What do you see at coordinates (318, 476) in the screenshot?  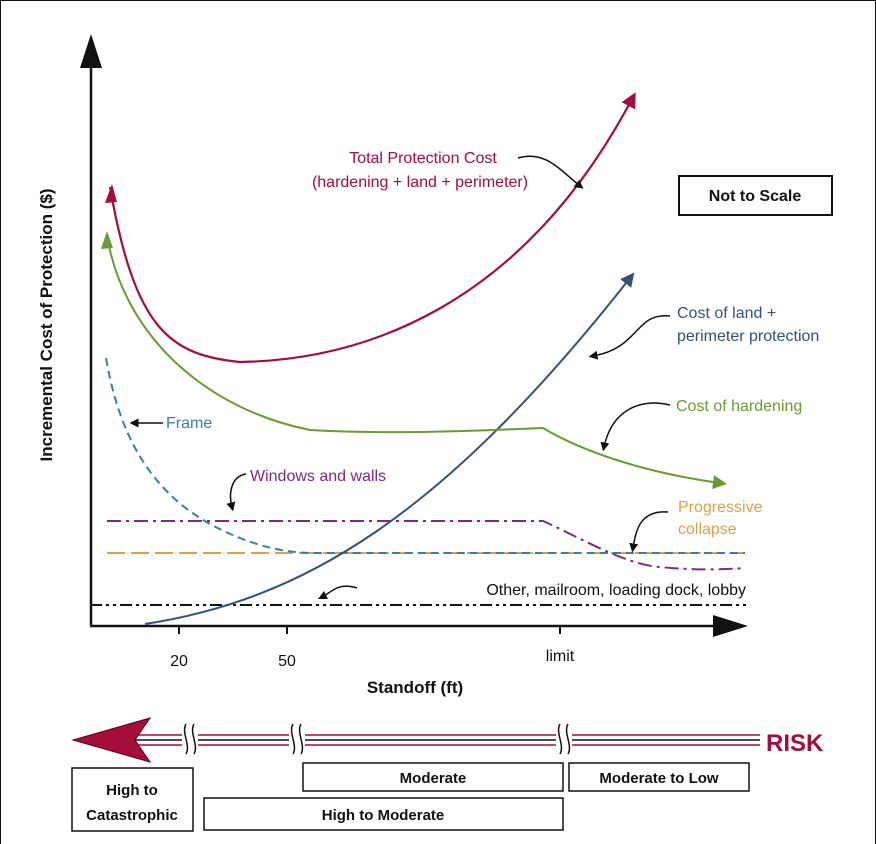 I see `windows-label: Windows and walls` at bounding box center [318, 476].